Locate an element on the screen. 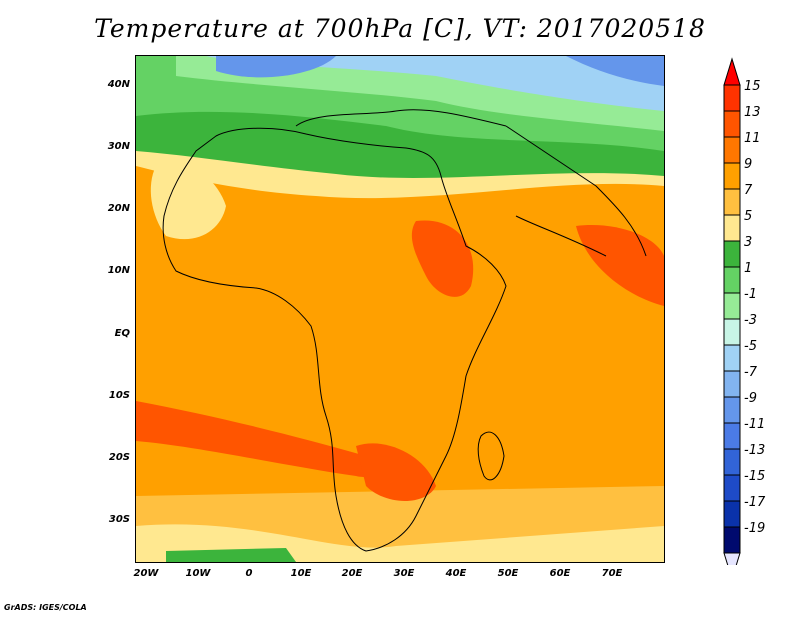 This screenshot has height=618, width=800. warm-band-south is located at coordinates (256, 439).